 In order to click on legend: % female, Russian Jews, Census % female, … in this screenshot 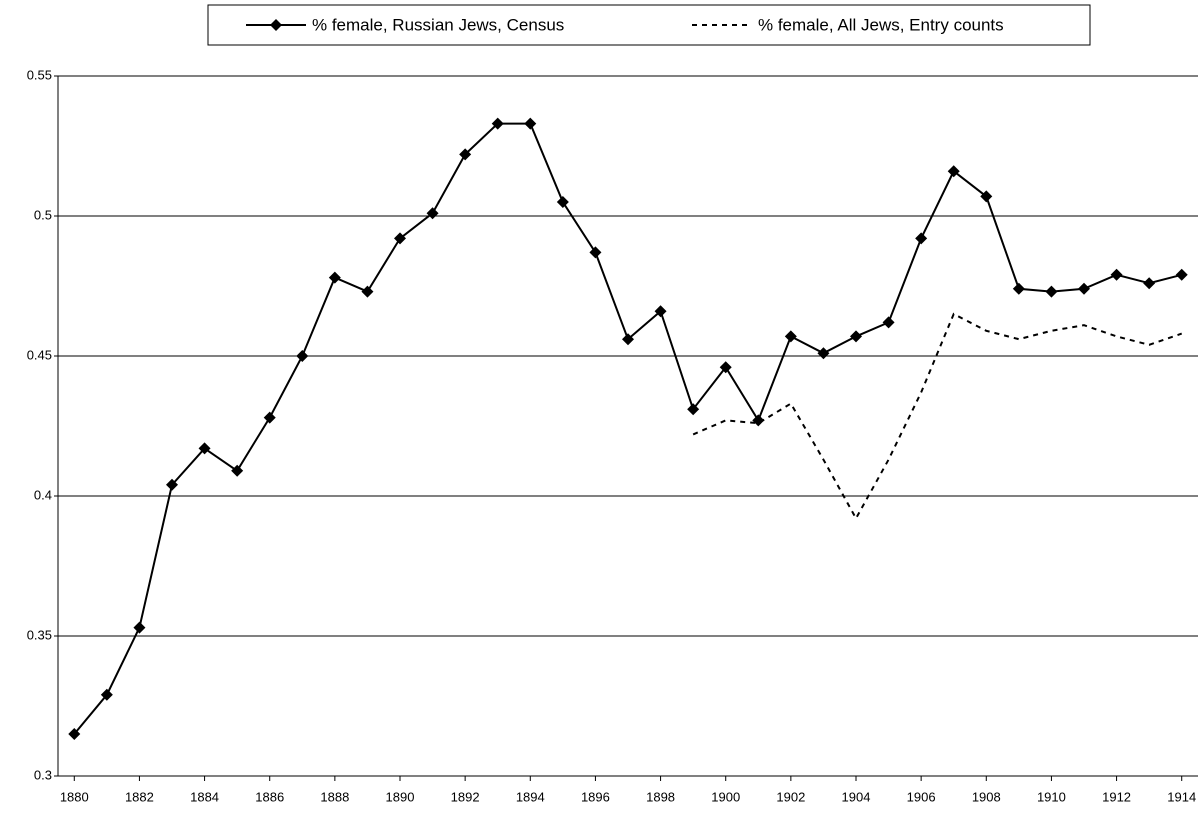, I will do `click(649, 25)`.